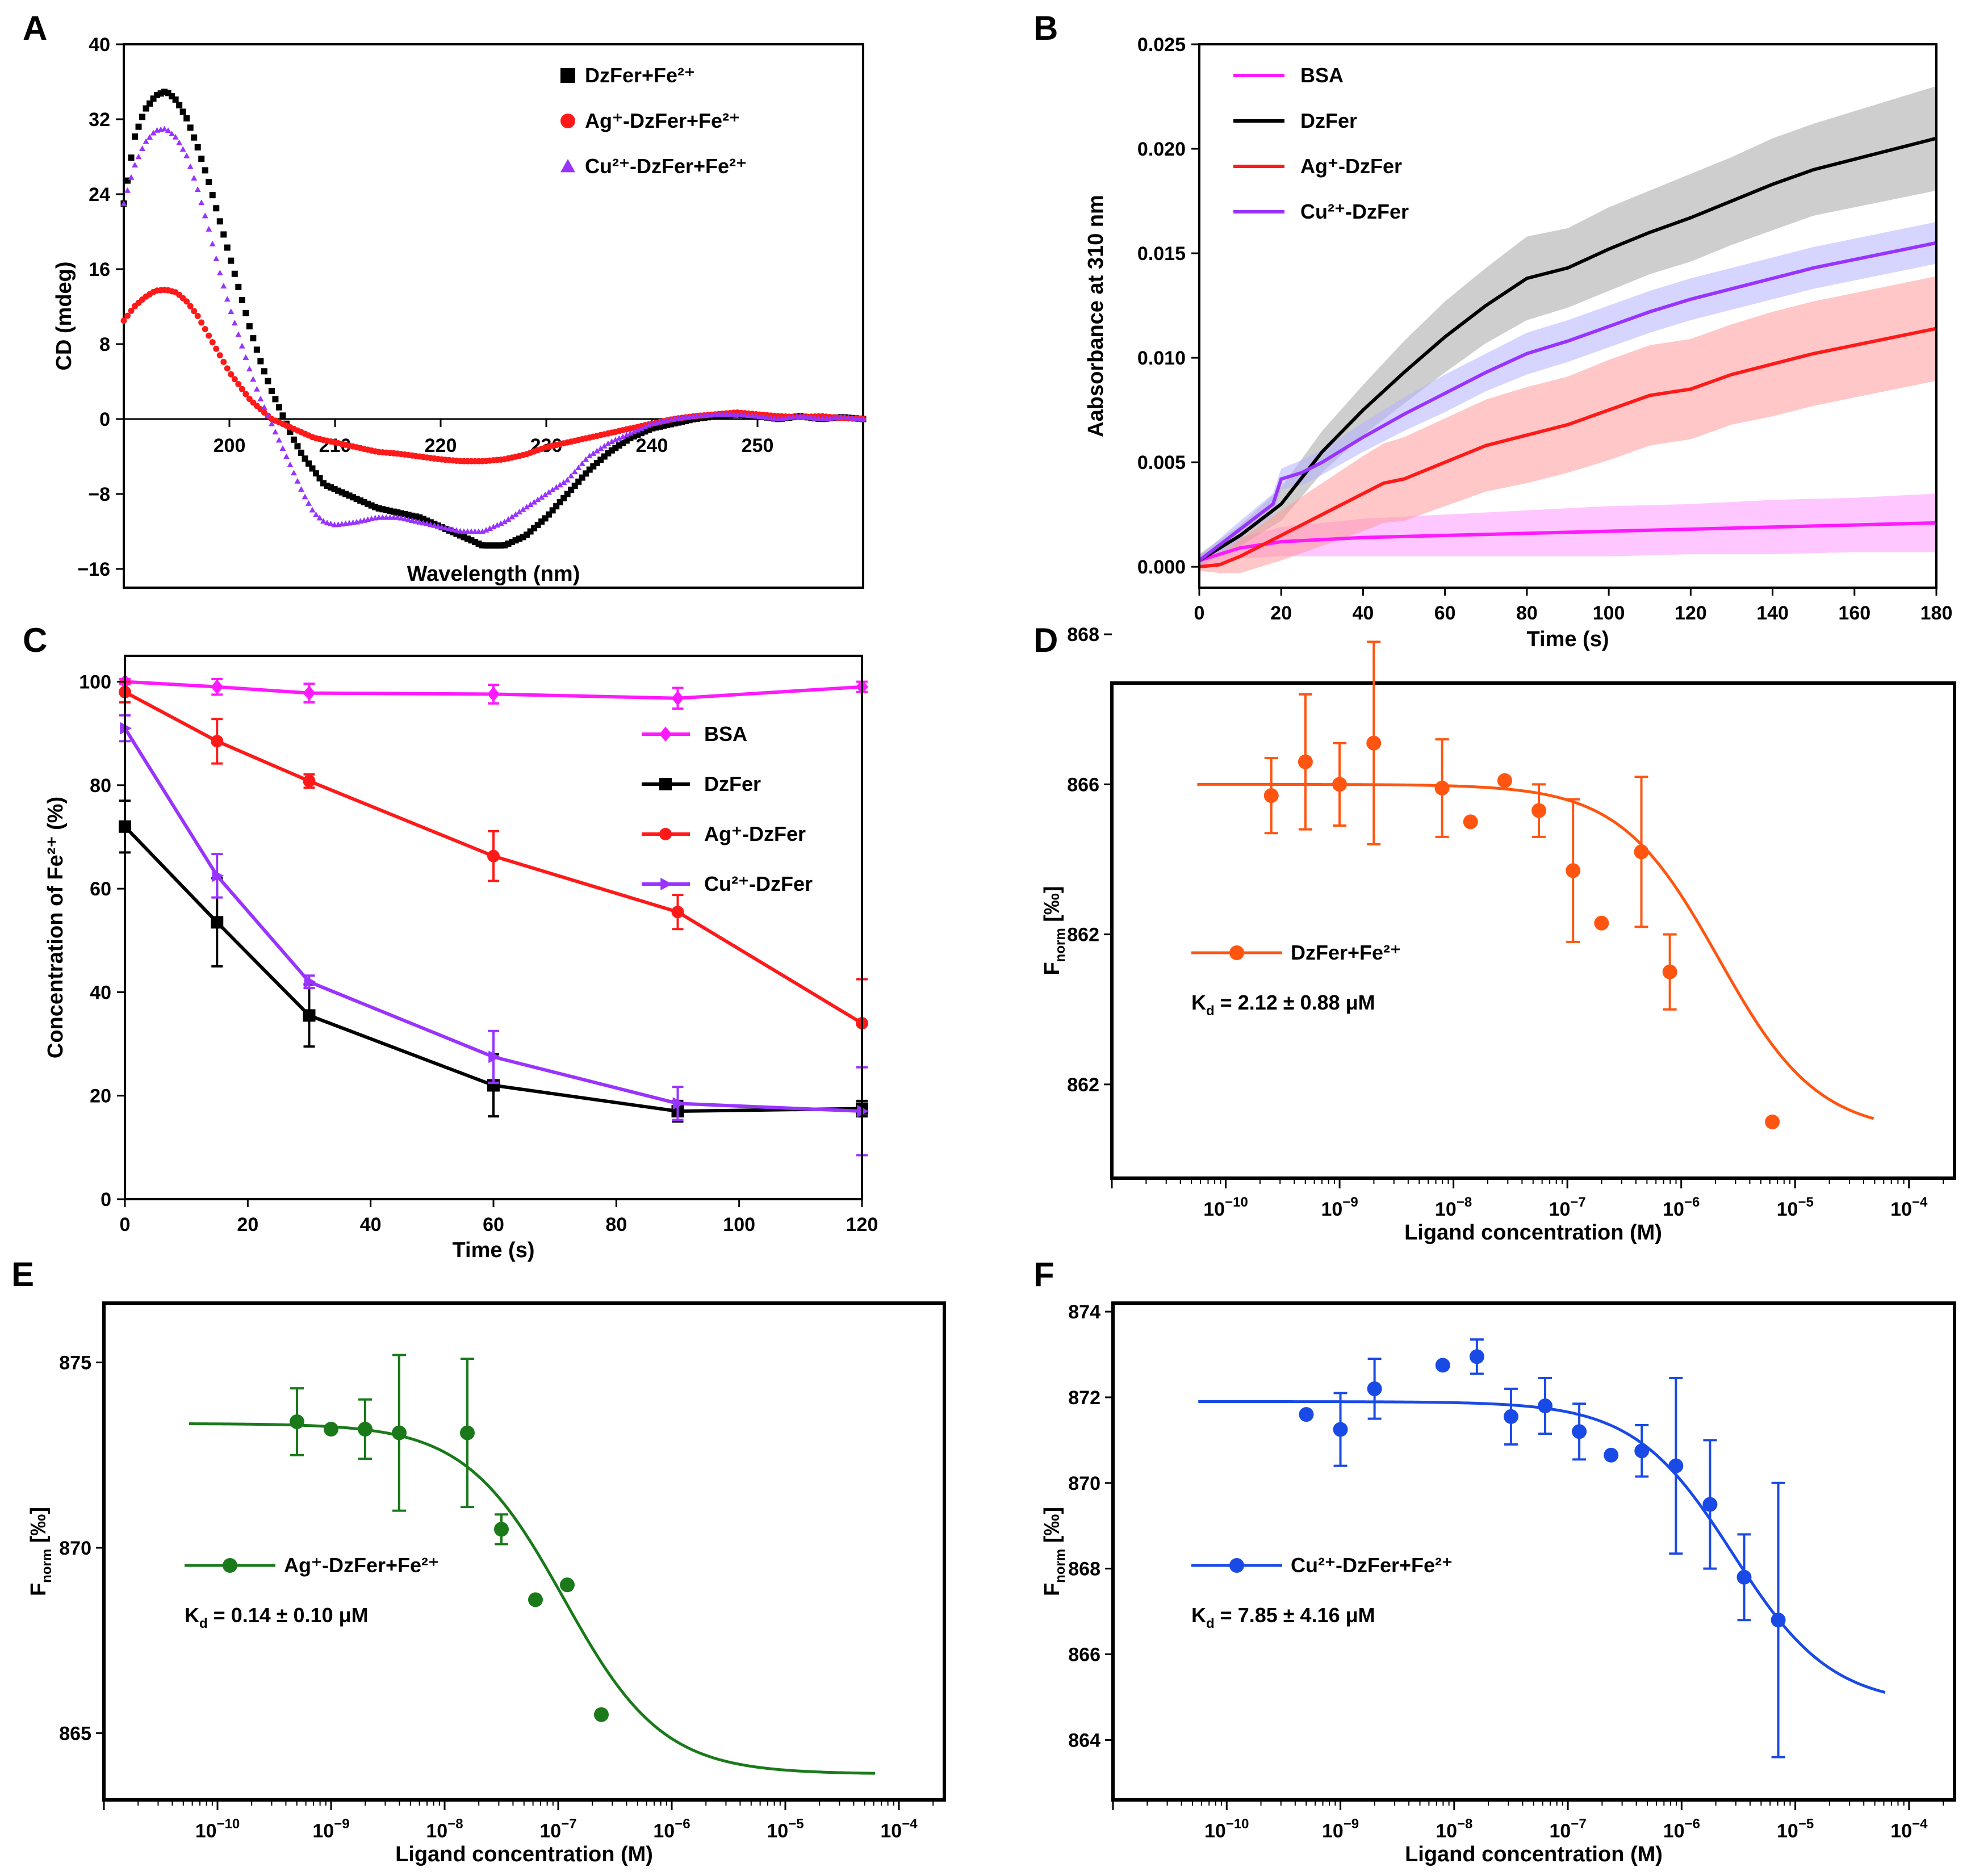  Describe the element at coordinates (1535, 951) in the screenshot. I see `panel-d-fit-curve` at that location.